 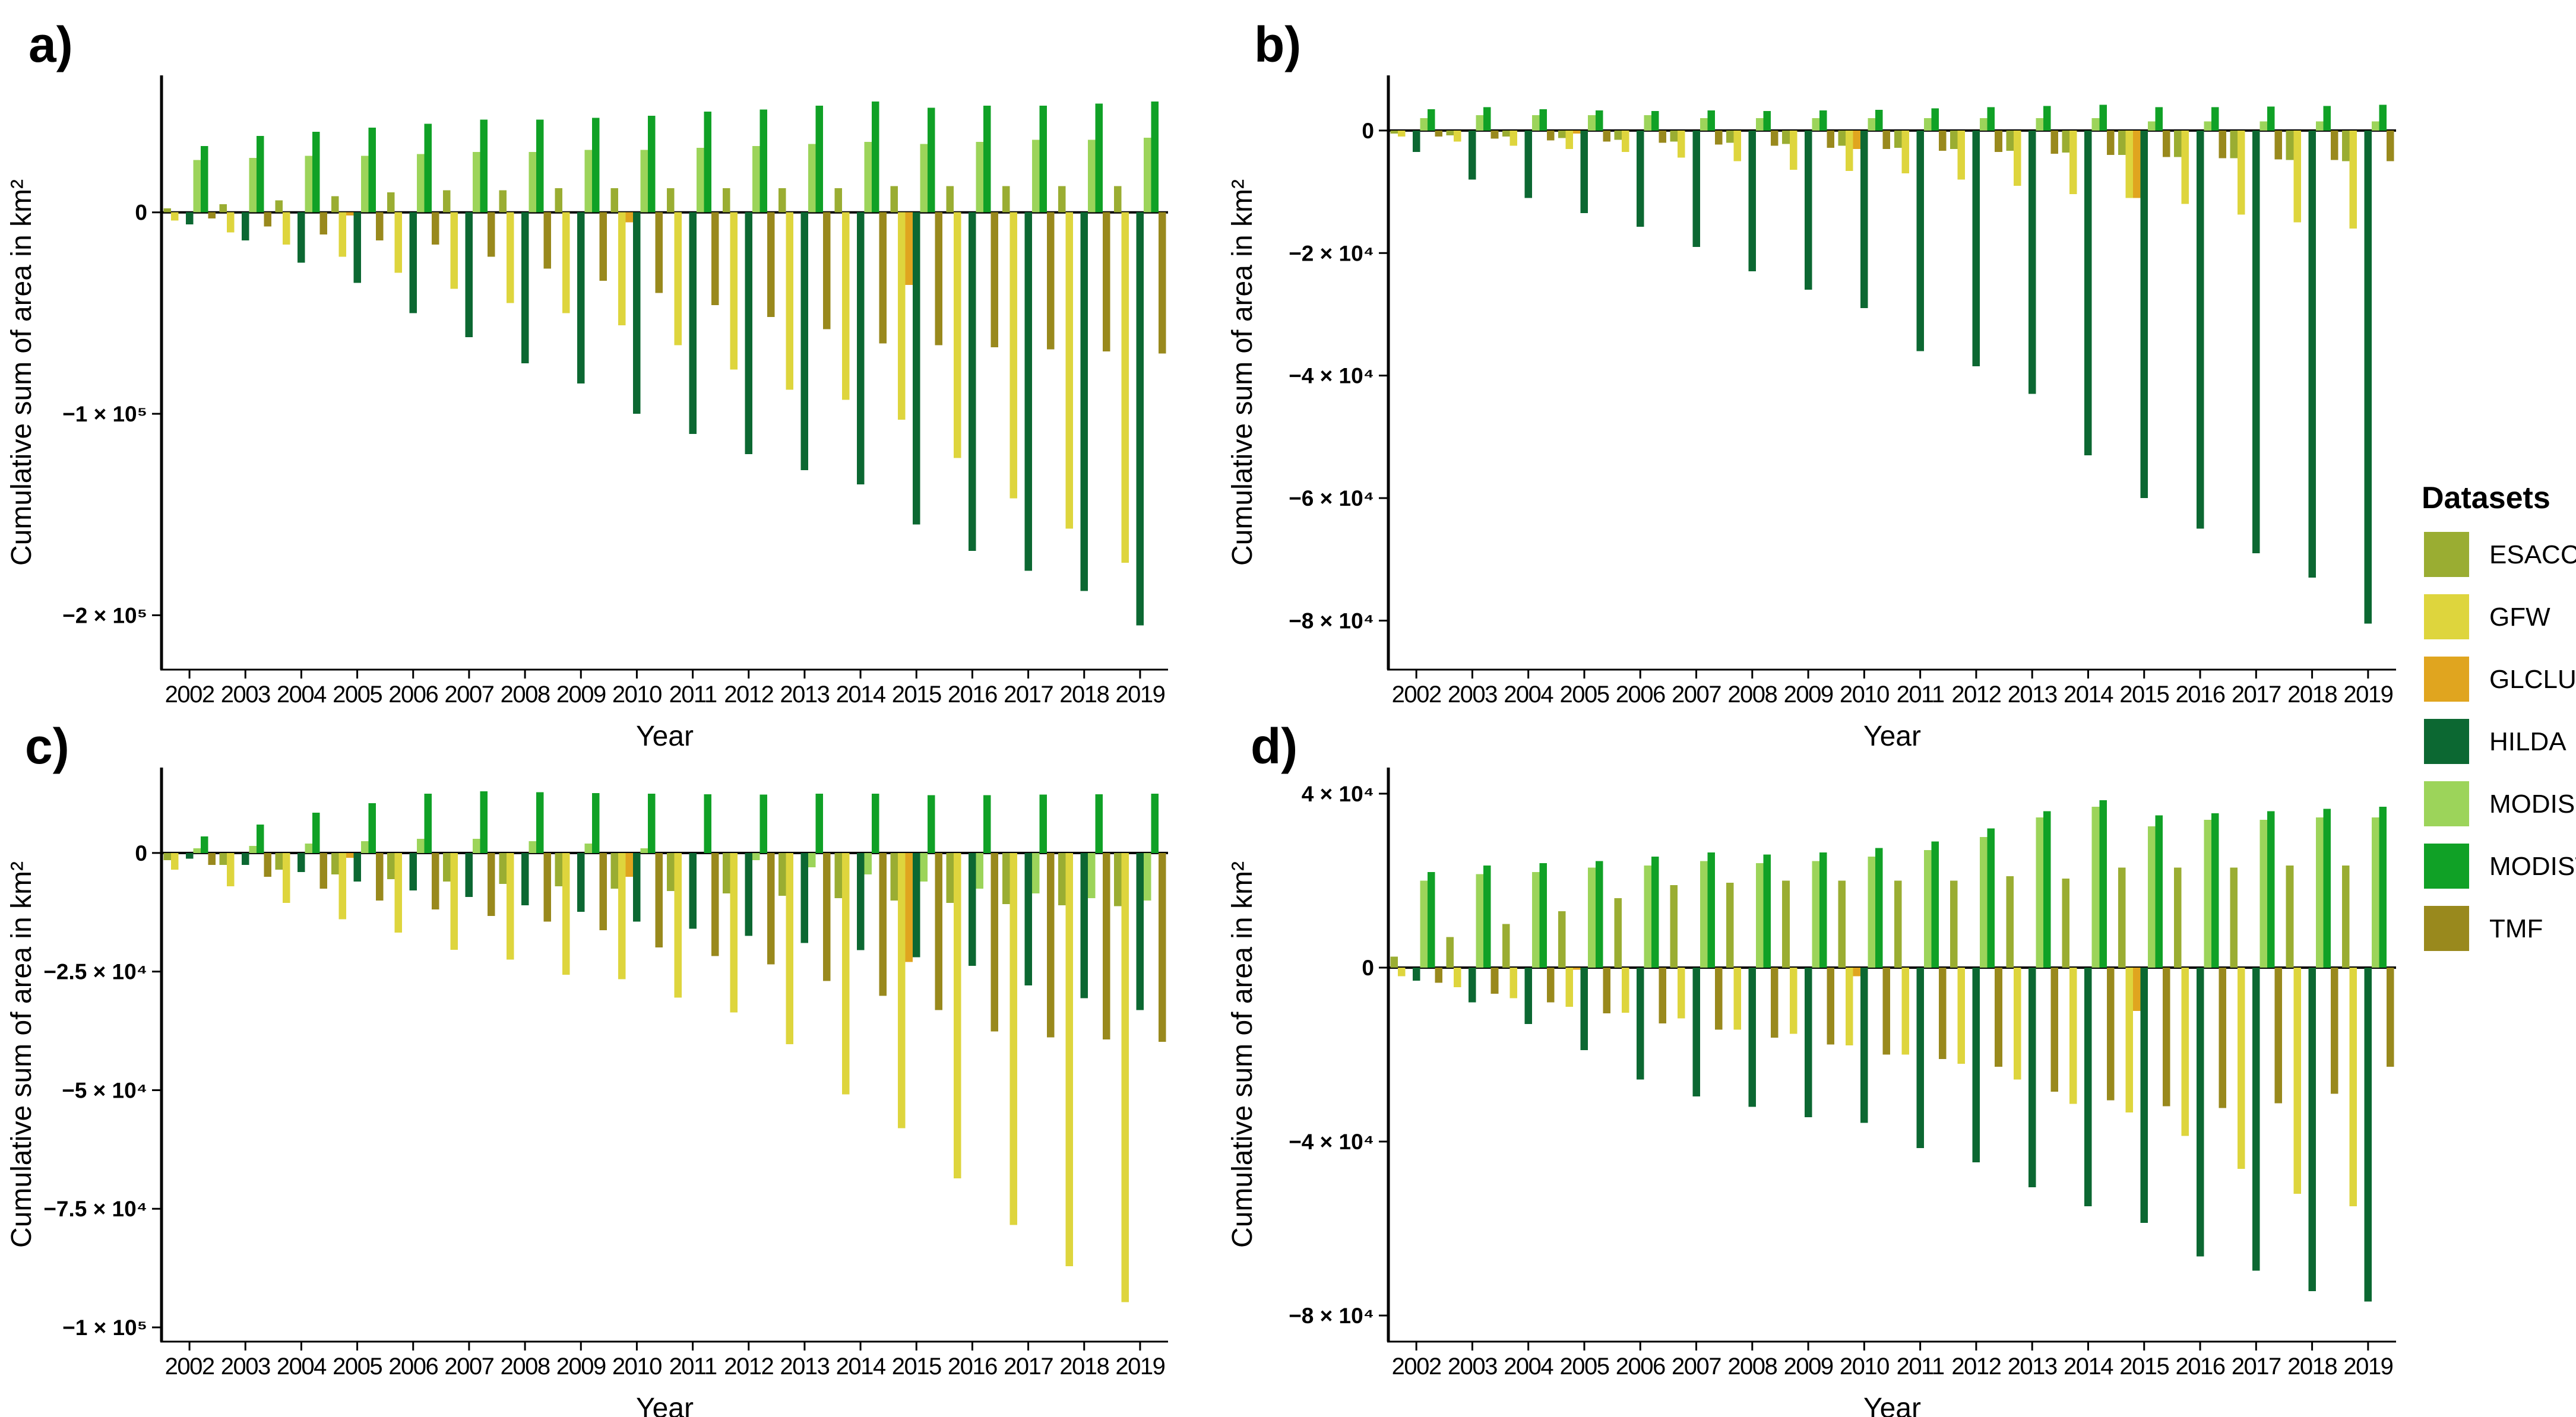 I want to click on bar-TMF-2002, so click(x=212, y=215).